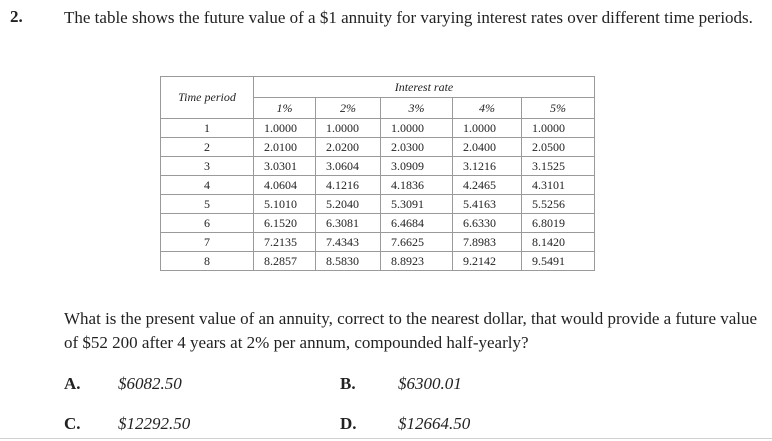 Image resolution: width=772 pixels, height=441 pixels. I want to click on value-cell: 5.1010, so click(284, 204).